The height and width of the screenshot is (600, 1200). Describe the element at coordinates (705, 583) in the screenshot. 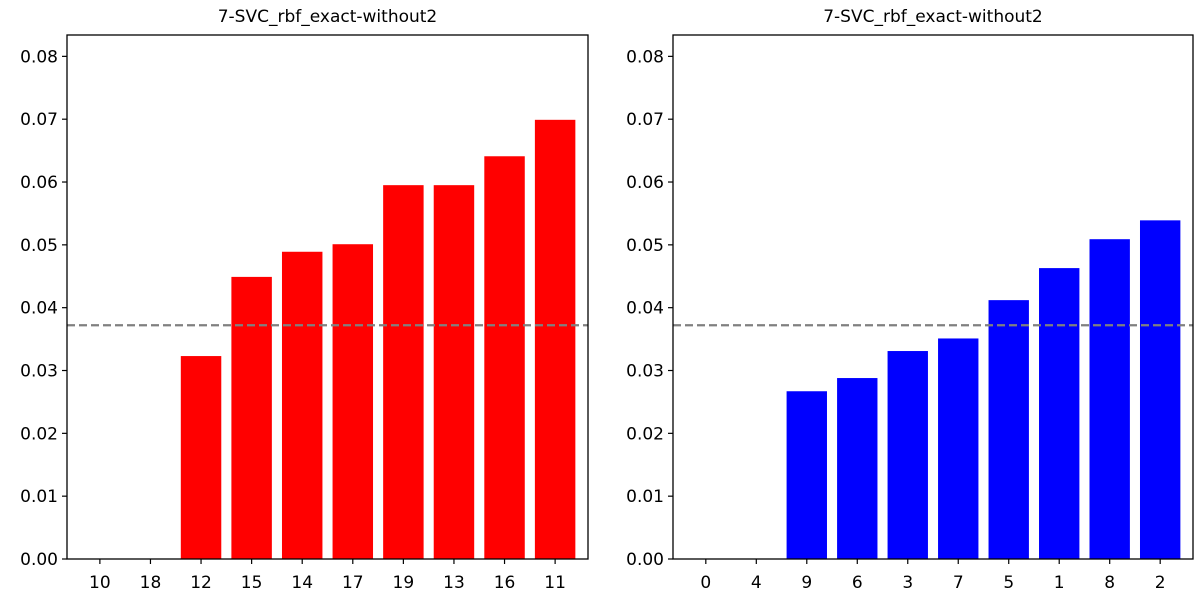

I see `x-tick-label: 0` at that location.